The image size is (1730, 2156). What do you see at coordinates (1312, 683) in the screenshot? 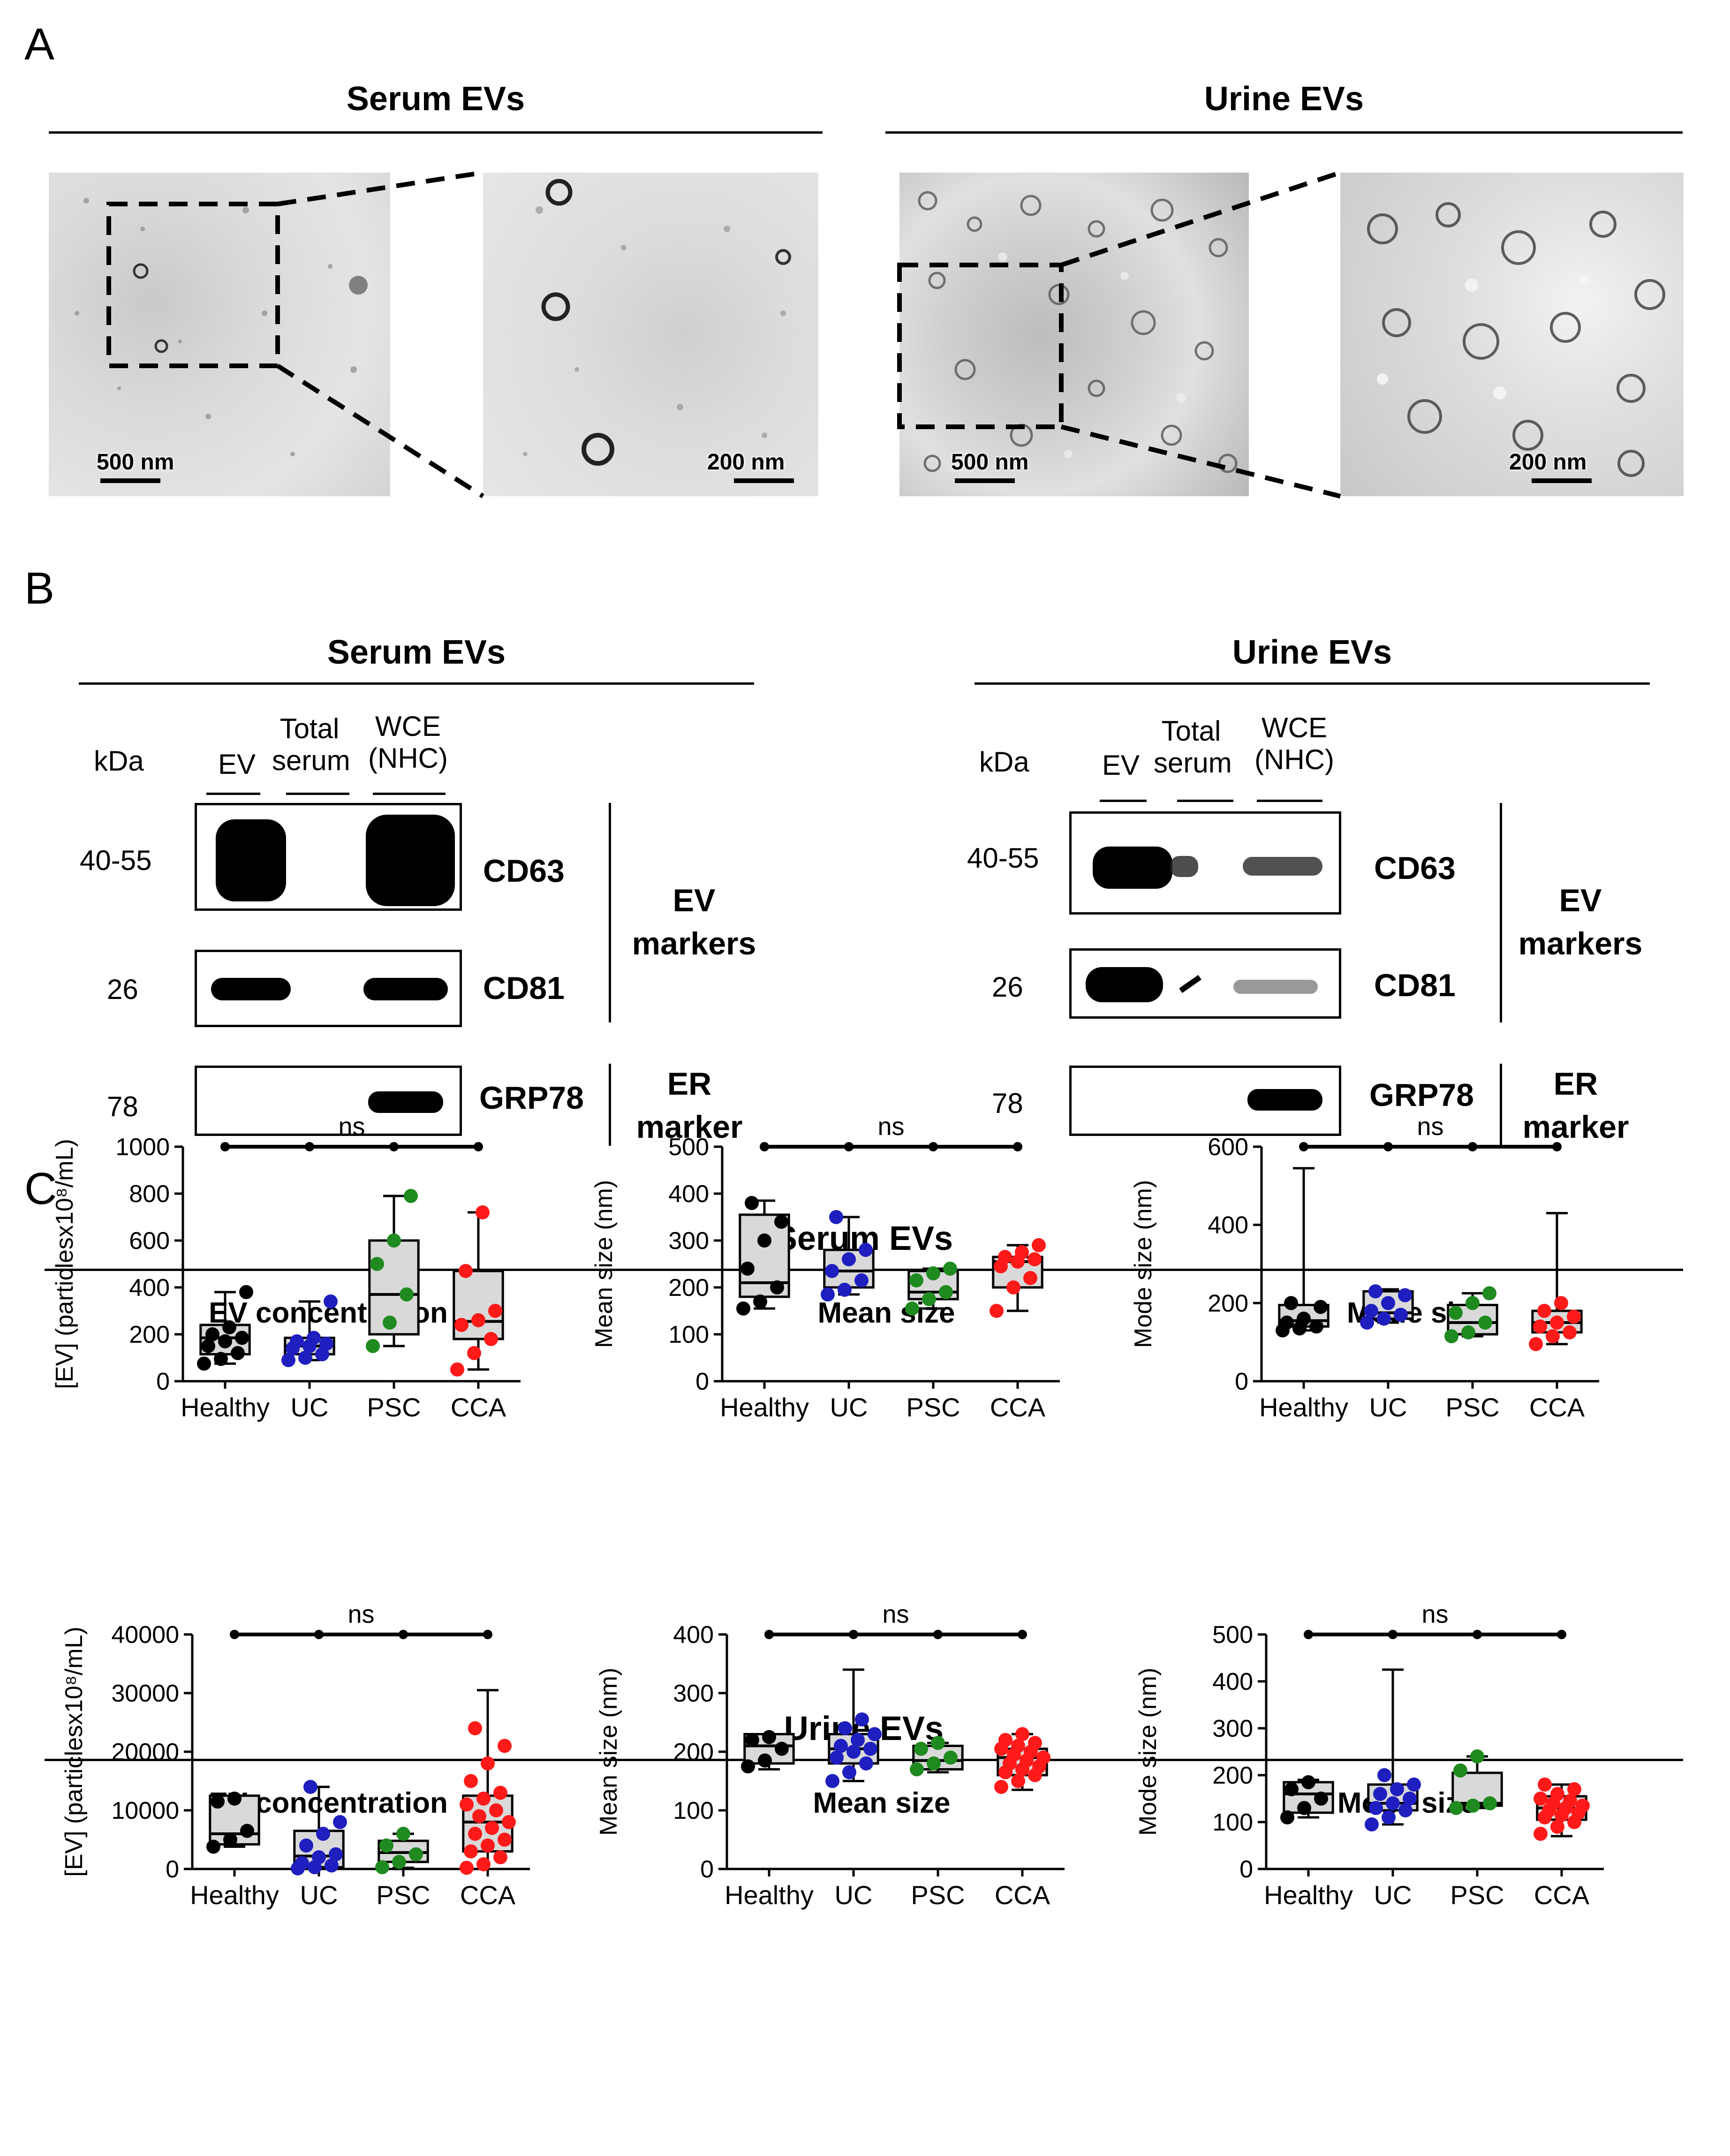
I see `panel-b-urine-underline` at bounding box center [1312, 683].